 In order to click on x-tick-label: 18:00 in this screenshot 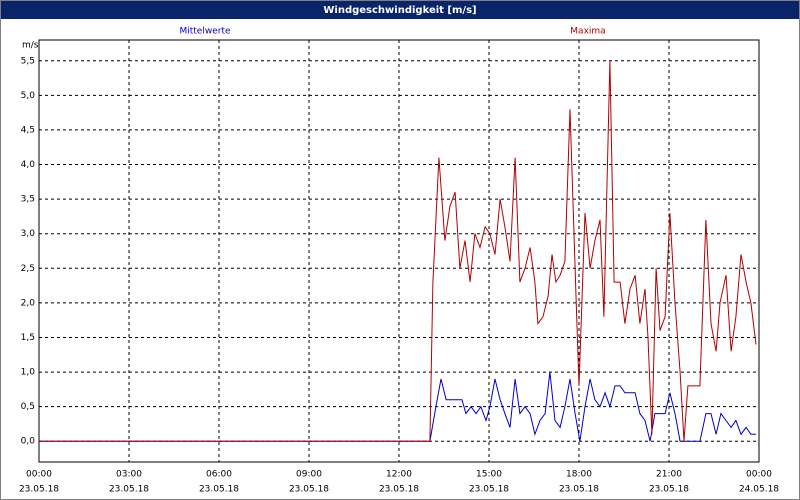, I will do `click(579, 475)`.